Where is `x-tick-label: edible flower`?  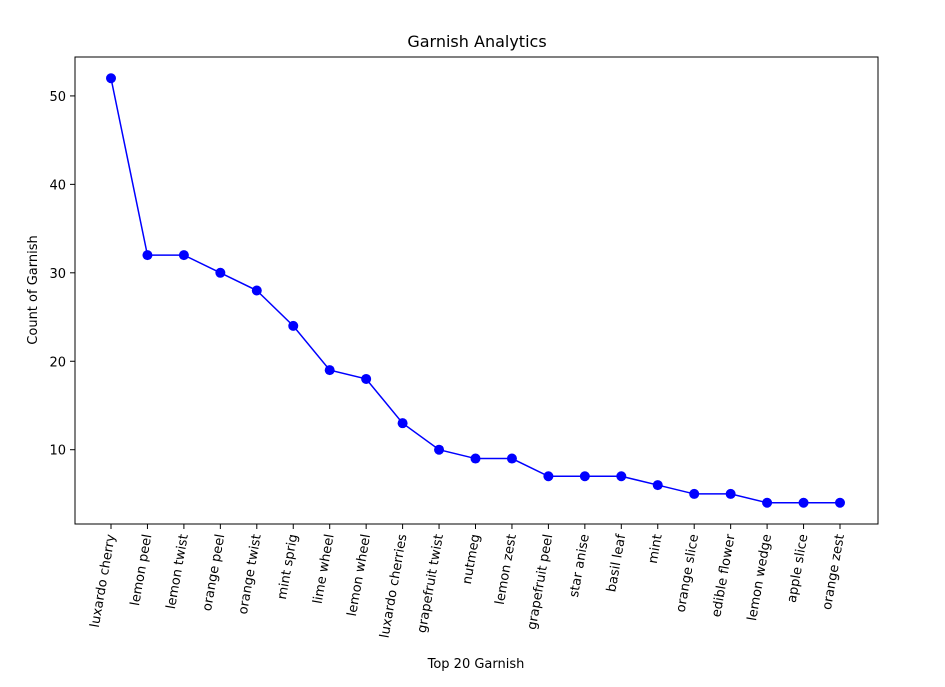 x-tick-label: edible flower is located at coordinates (723, 575).